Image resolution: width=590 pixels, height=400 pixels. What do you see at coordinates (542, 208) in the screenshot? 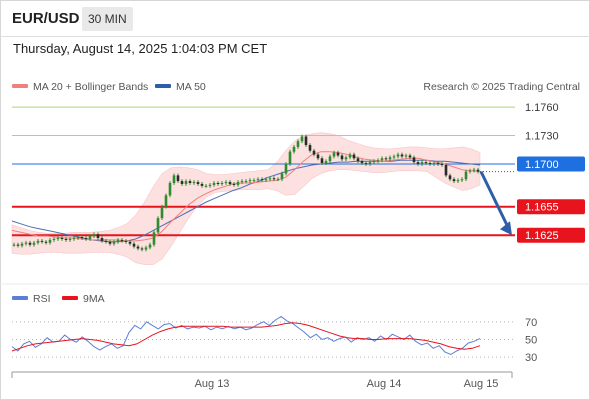
I see `level-label-1.1655: 1.1655` at bounding box center [542, 208].